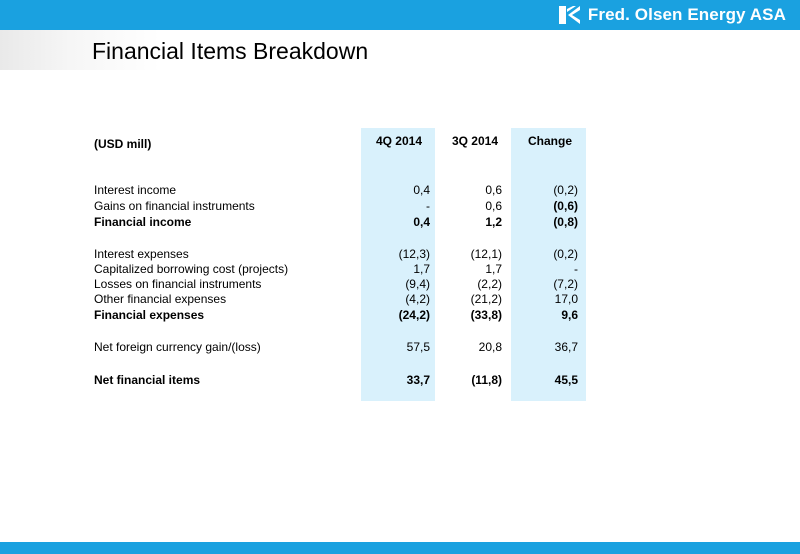 The height and width of the screenshot is (554, 800). Describe the element at coordinates (486, 315) in the screenshot. I see `cell-financial-expenses-3q: (33,8)` at that location.